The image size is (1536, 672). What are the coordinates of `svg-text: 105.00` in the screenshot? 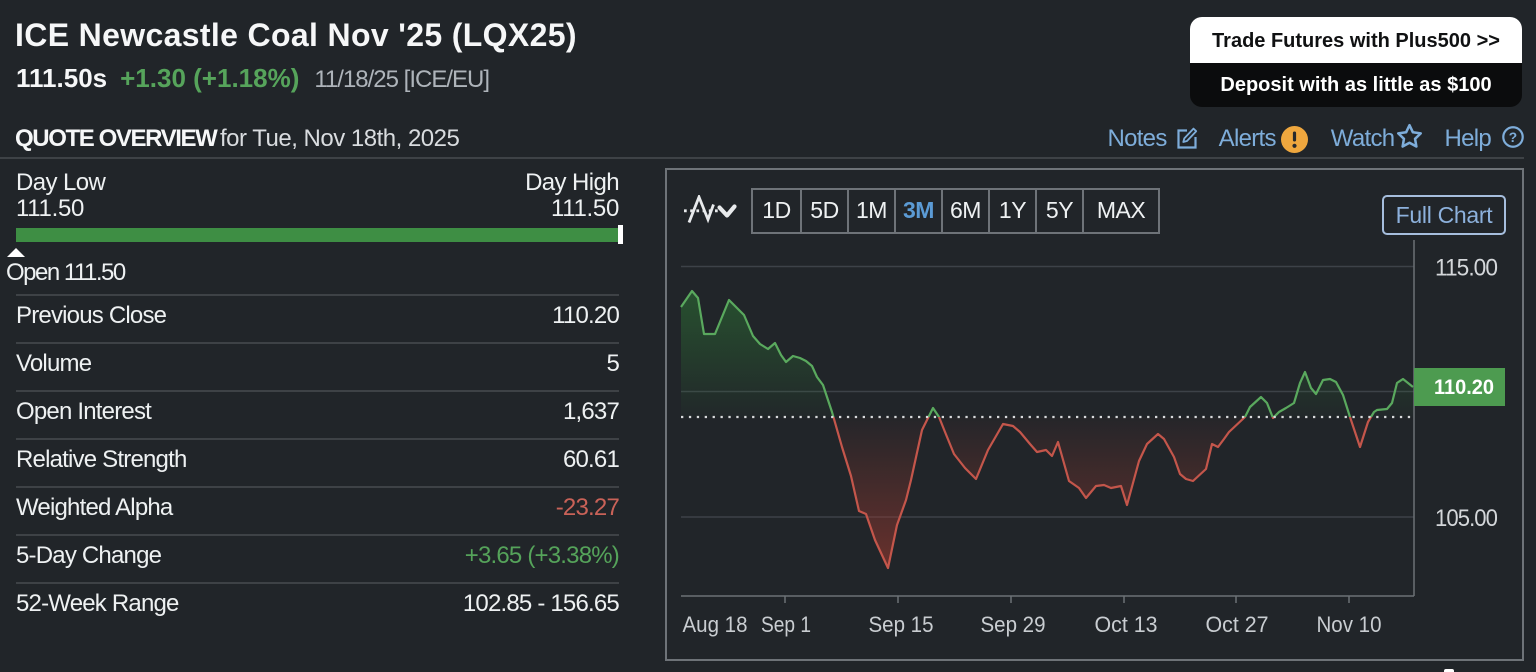 It's located at (1466, 518).